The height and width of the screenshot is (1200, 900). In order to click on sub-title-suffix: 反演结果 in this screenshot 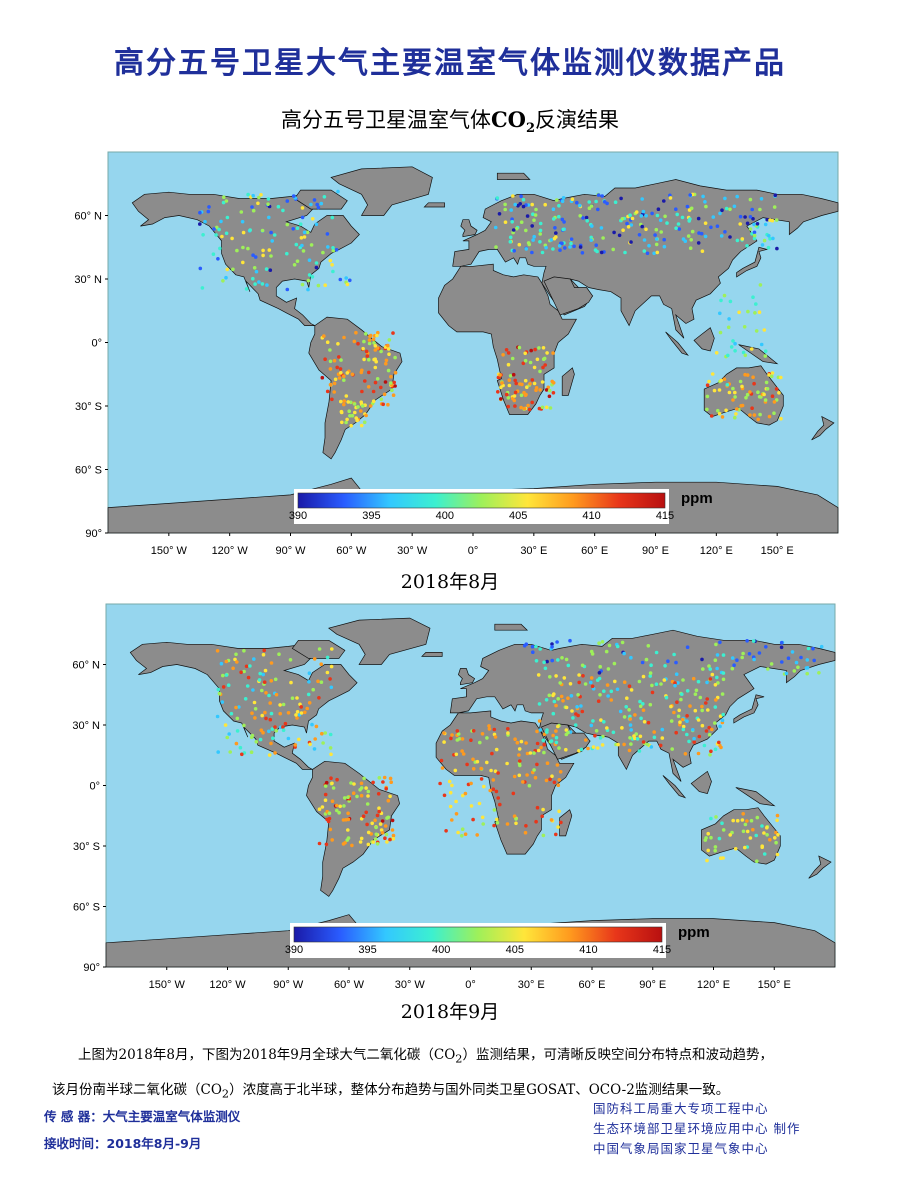, I will do `click(577, 120)`.